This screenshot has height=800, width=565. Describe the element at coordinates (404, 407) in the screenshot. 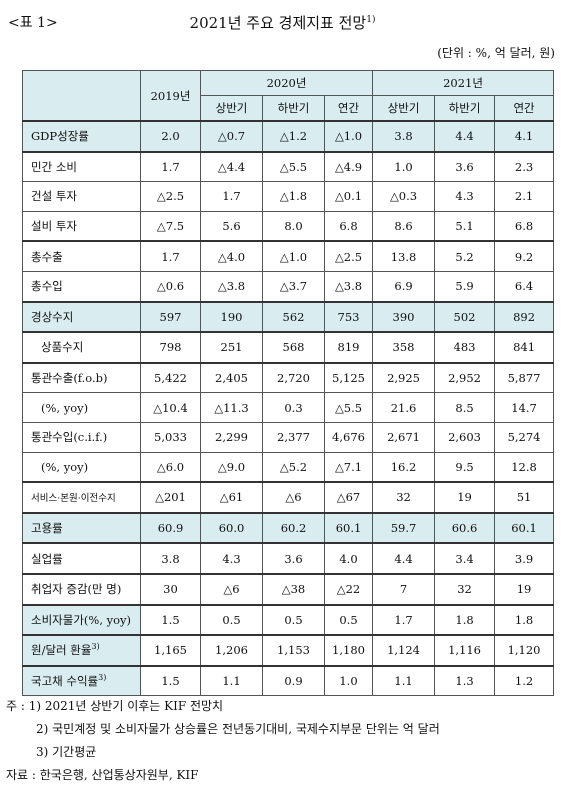

I see `cell: 21.6` at that location.